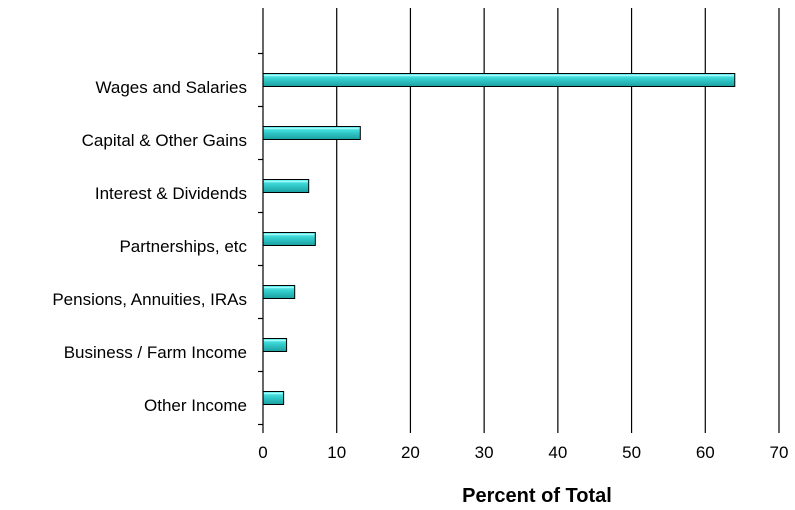 The image size is (795, 510). I want to click on category-label: Capital & Other Gains, so click(164, 140).